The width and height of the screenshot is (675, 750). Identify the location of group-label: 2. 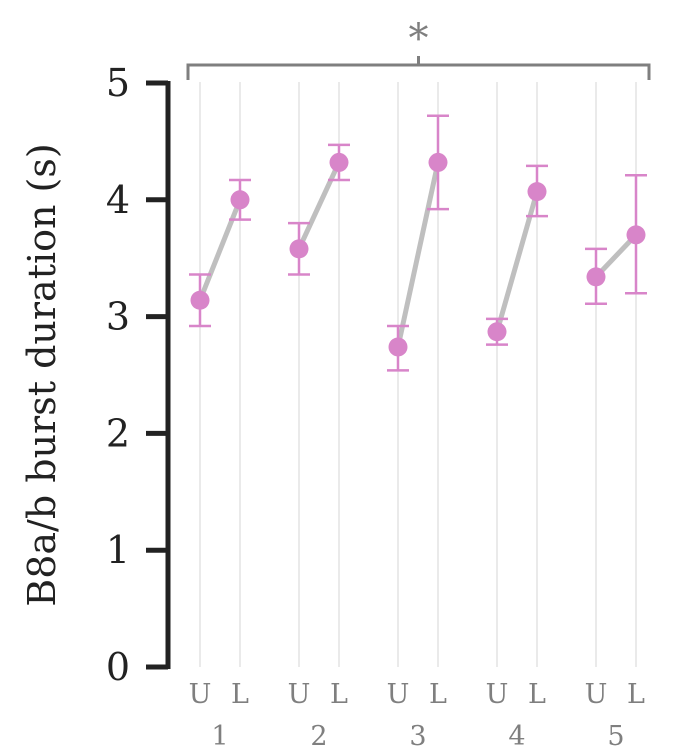
(318, 735).